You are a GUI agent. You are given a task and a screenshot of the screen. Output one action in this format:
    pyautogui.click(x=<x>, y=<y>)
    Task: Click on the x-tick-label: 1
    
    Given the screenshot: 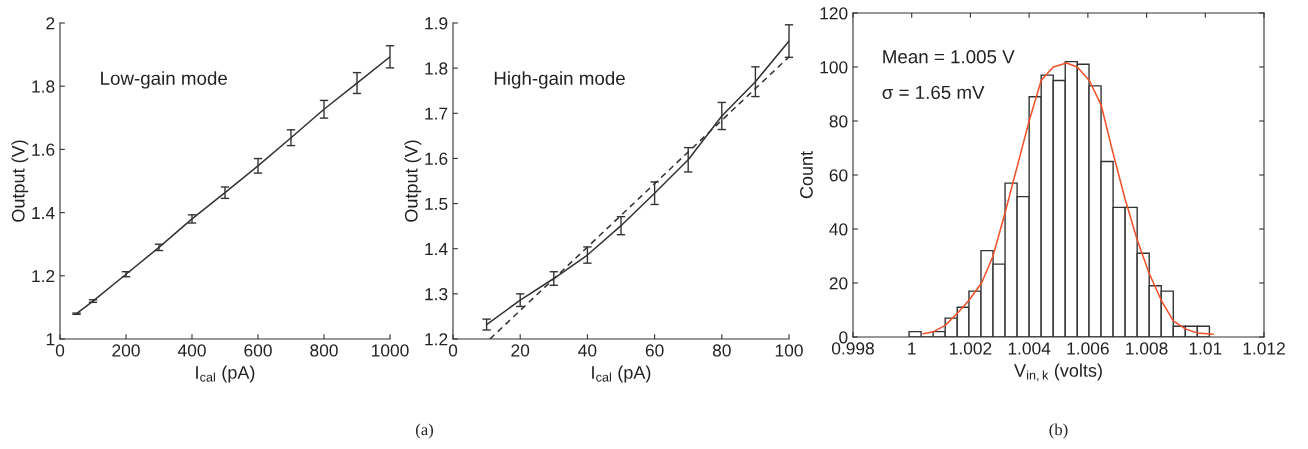 What is the action you would take?
    pyautogui.click(x=912, y=348)
    